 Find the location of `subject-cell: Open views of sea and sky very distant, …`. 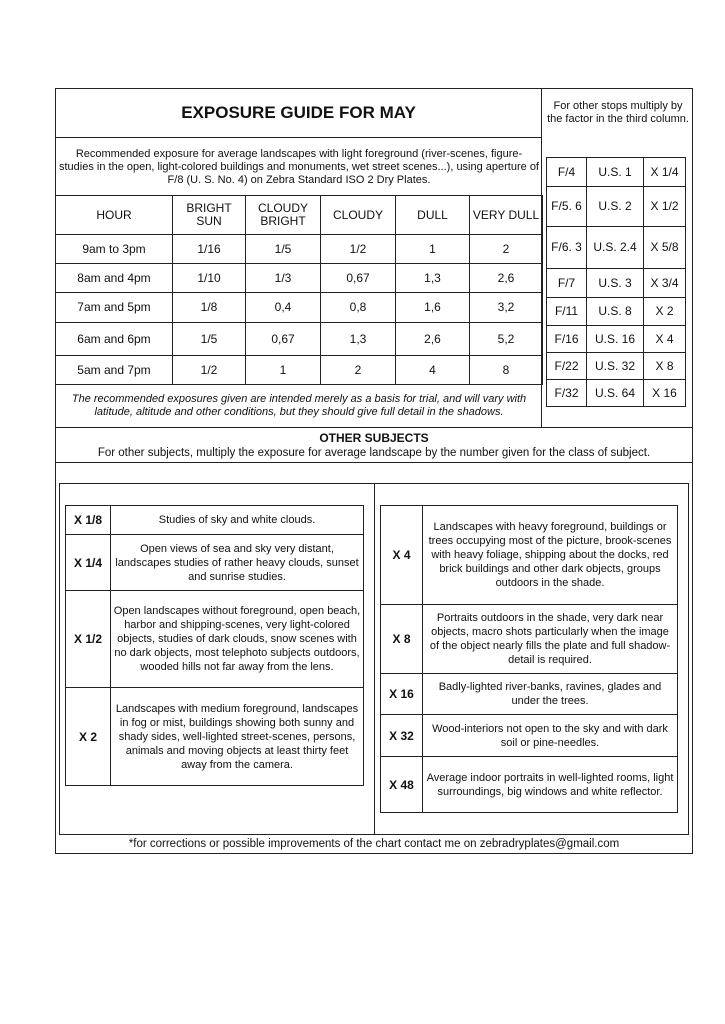

subject-cell: Open views of sea and sky very distant, … is located at coordinates (237, 562).